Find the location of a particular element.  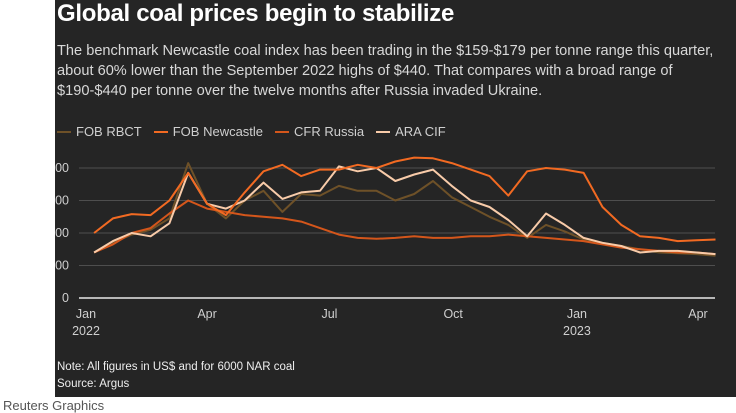

legend-label: FOB RBCT is located at coordinates (109, 131).